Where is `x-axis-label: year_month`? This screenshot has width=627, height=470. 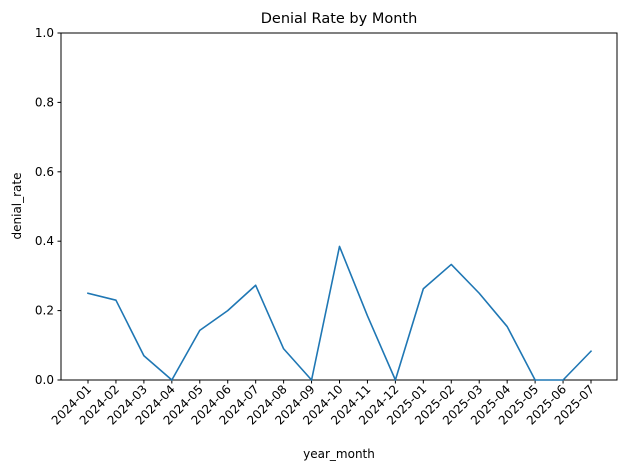 x-axis-label: year_month is located at coordinates (339, 454).